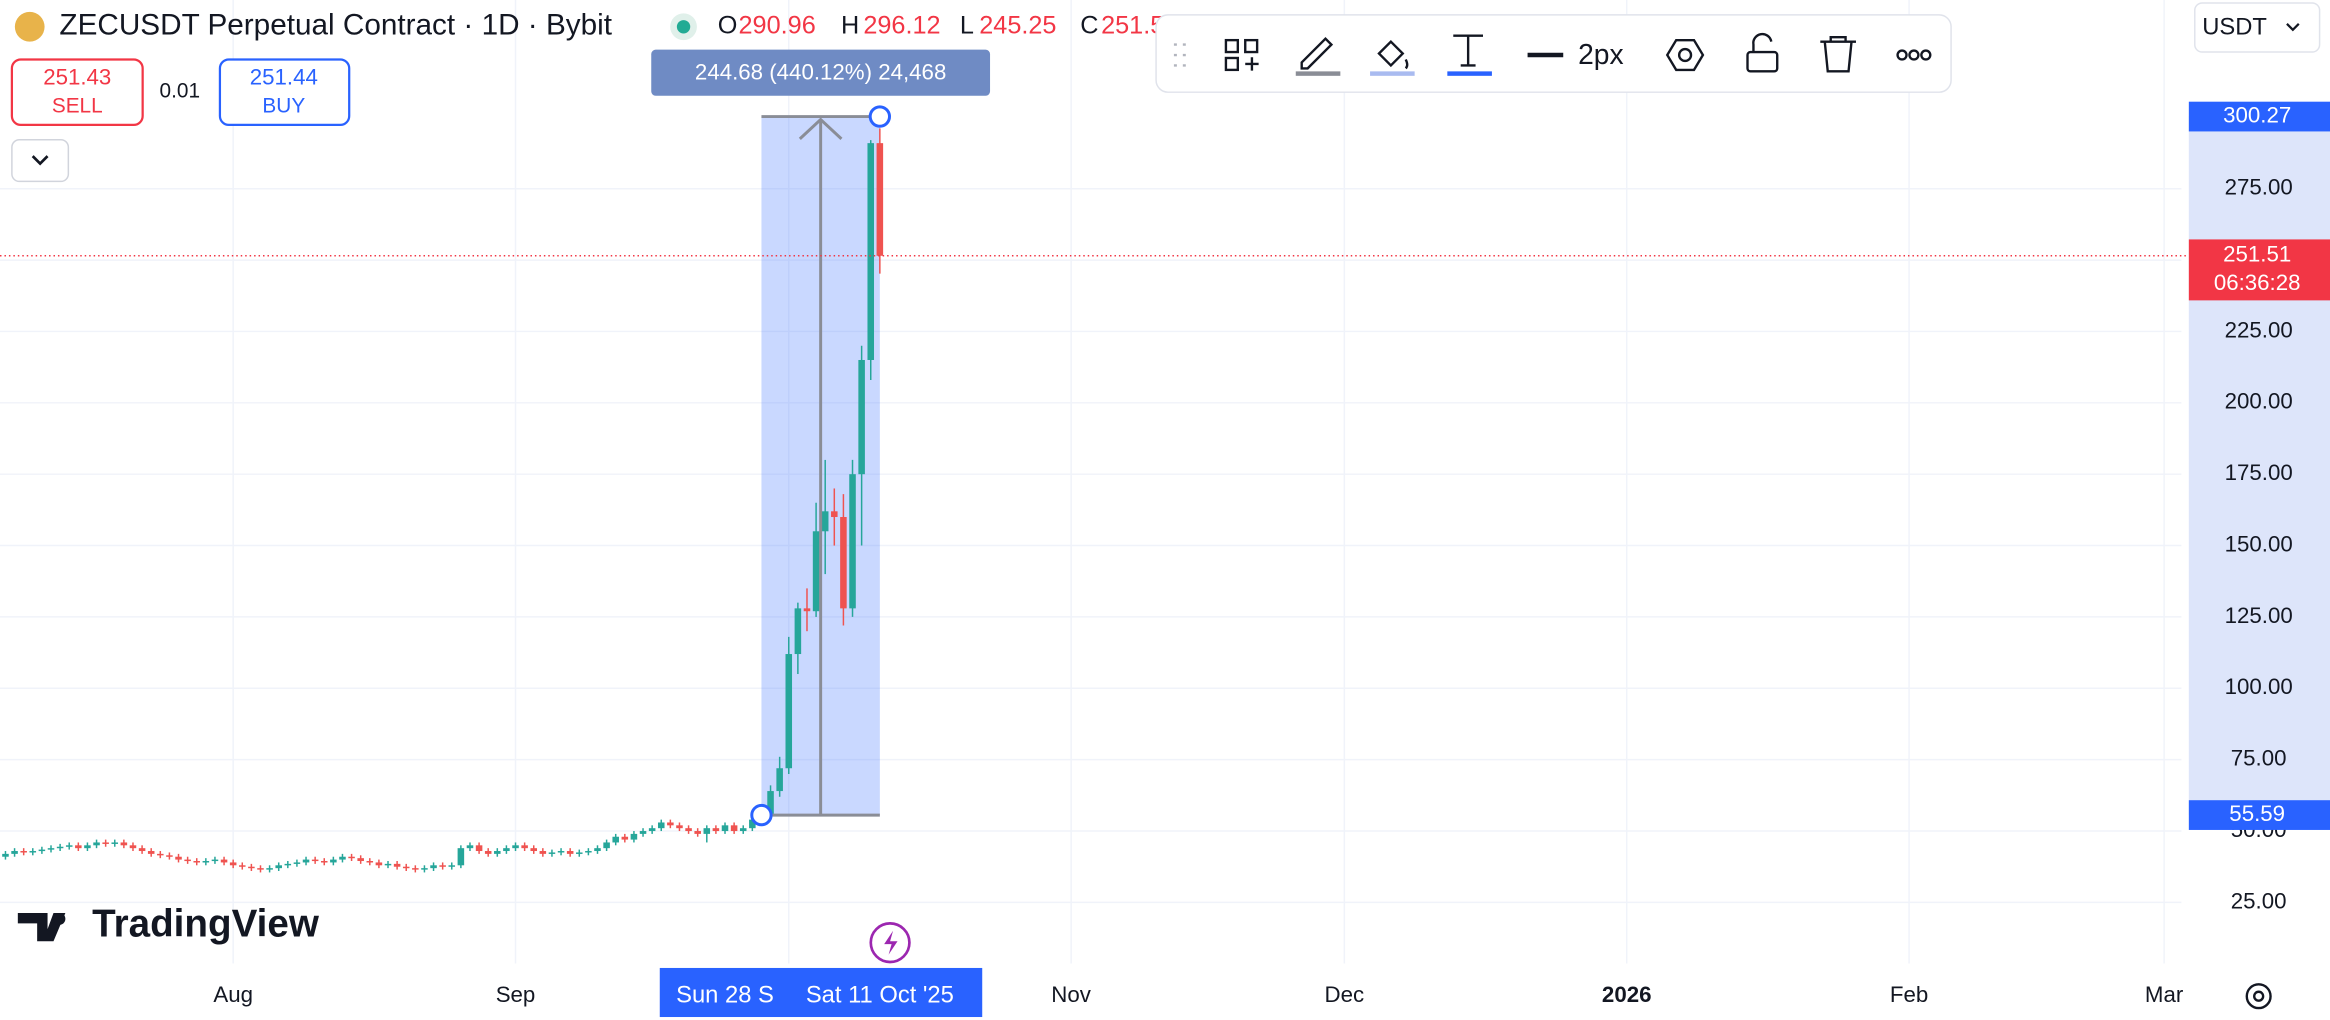  I want to click on icon-text, so click(1468, 50).